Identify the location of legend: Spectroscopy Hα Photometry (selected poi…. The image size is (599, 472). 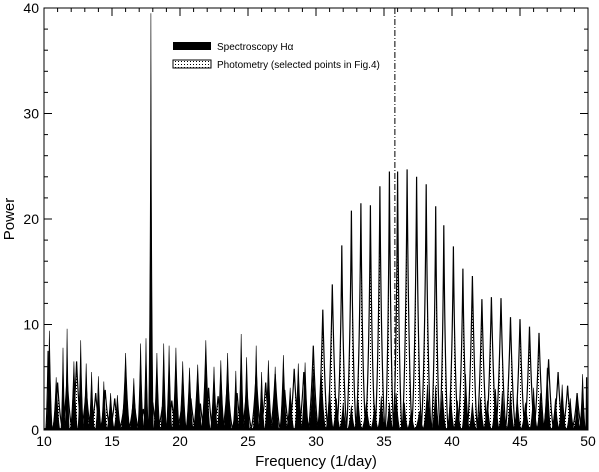
(276, 56).